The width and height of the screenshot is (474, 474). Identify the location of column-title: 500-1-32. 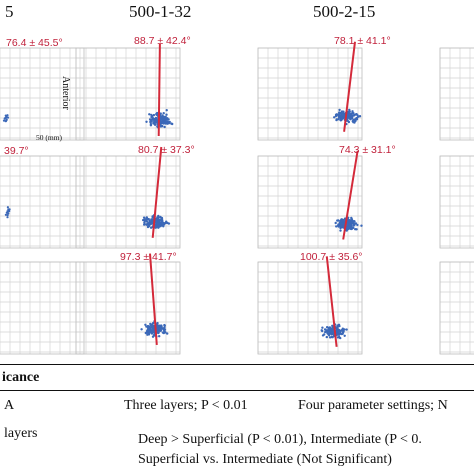
(160, 11).